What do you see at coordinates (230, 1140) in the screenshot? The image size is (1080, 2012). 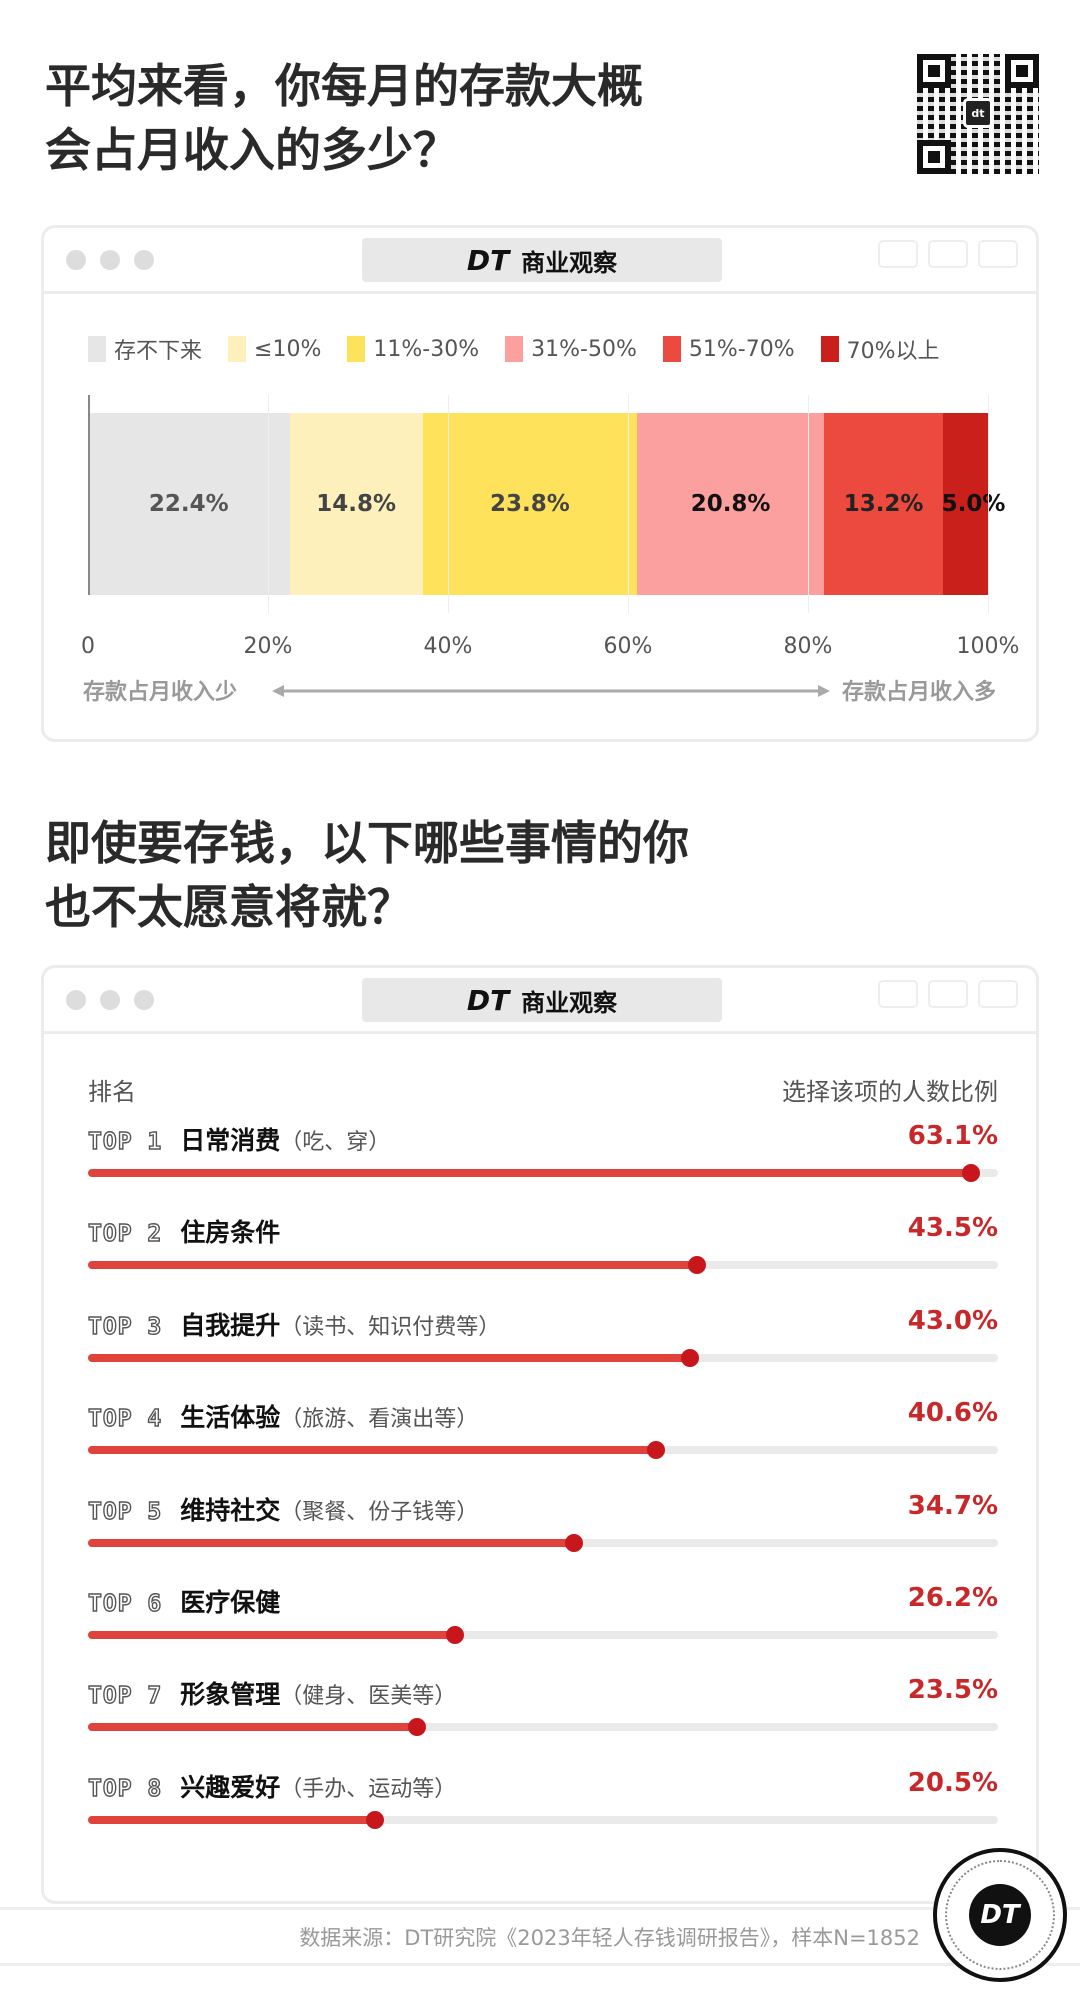 I see `item-name: 日常消费` at bounding box center [230, 1140].